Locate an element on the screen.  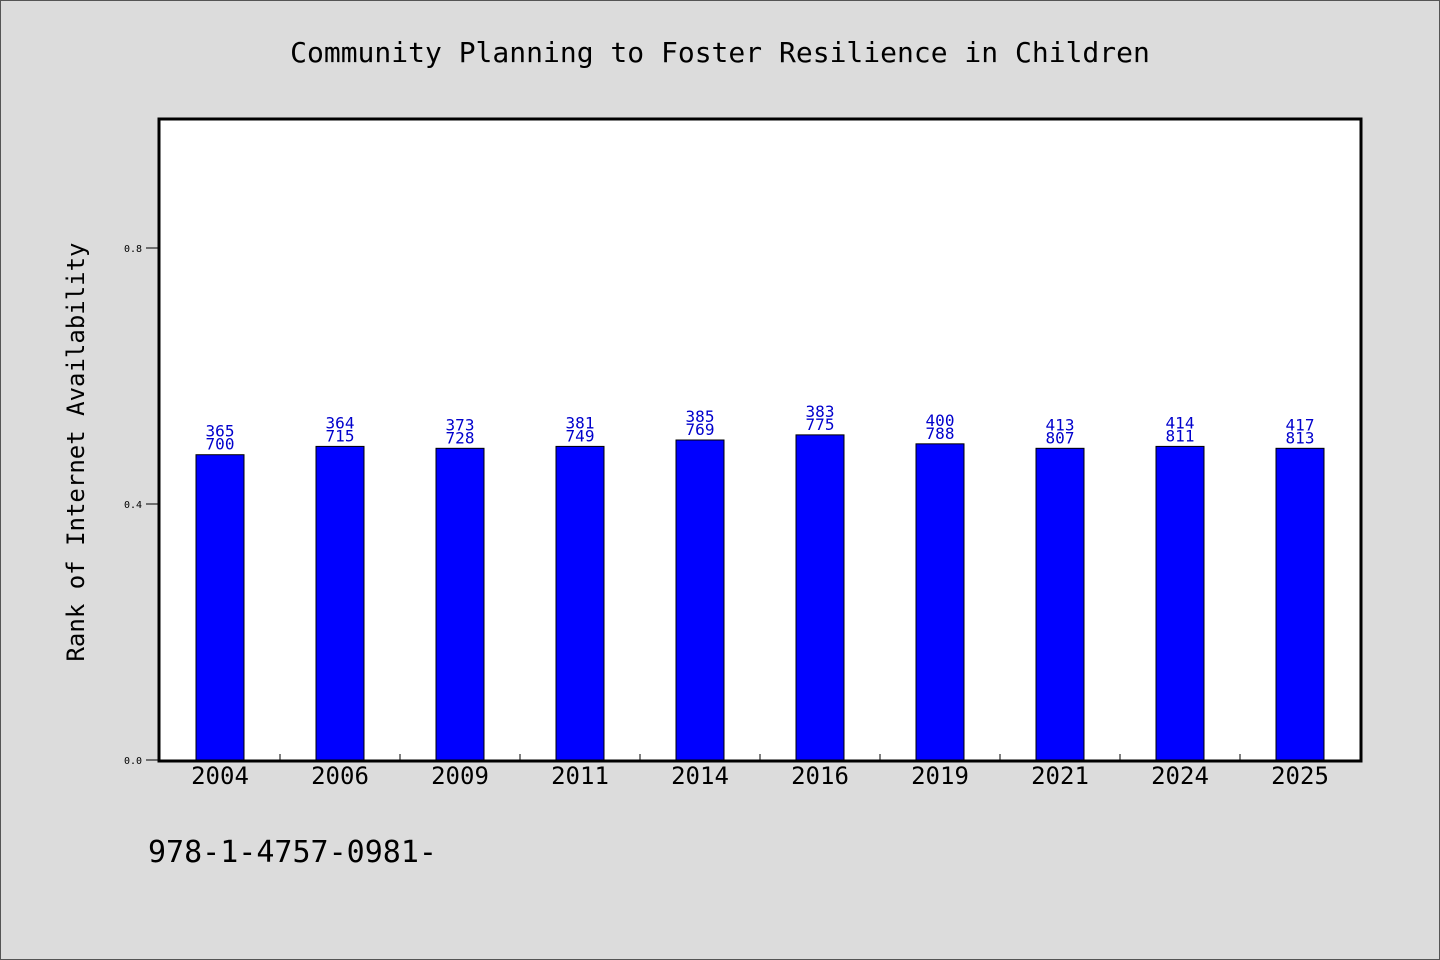
data-label-top: 414 is located at coordinates (1180, 422).